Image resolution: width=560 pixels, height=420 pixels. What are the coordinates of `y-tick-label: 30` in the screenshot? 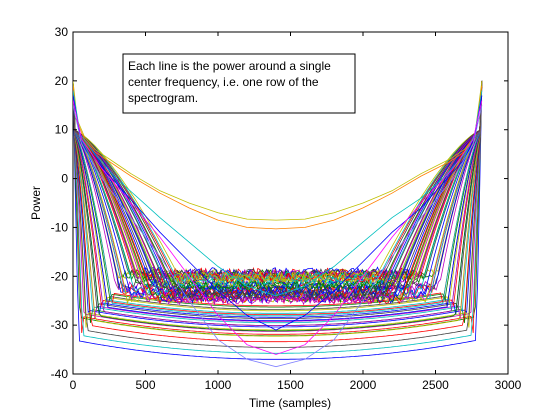 It's located at (62, 32).